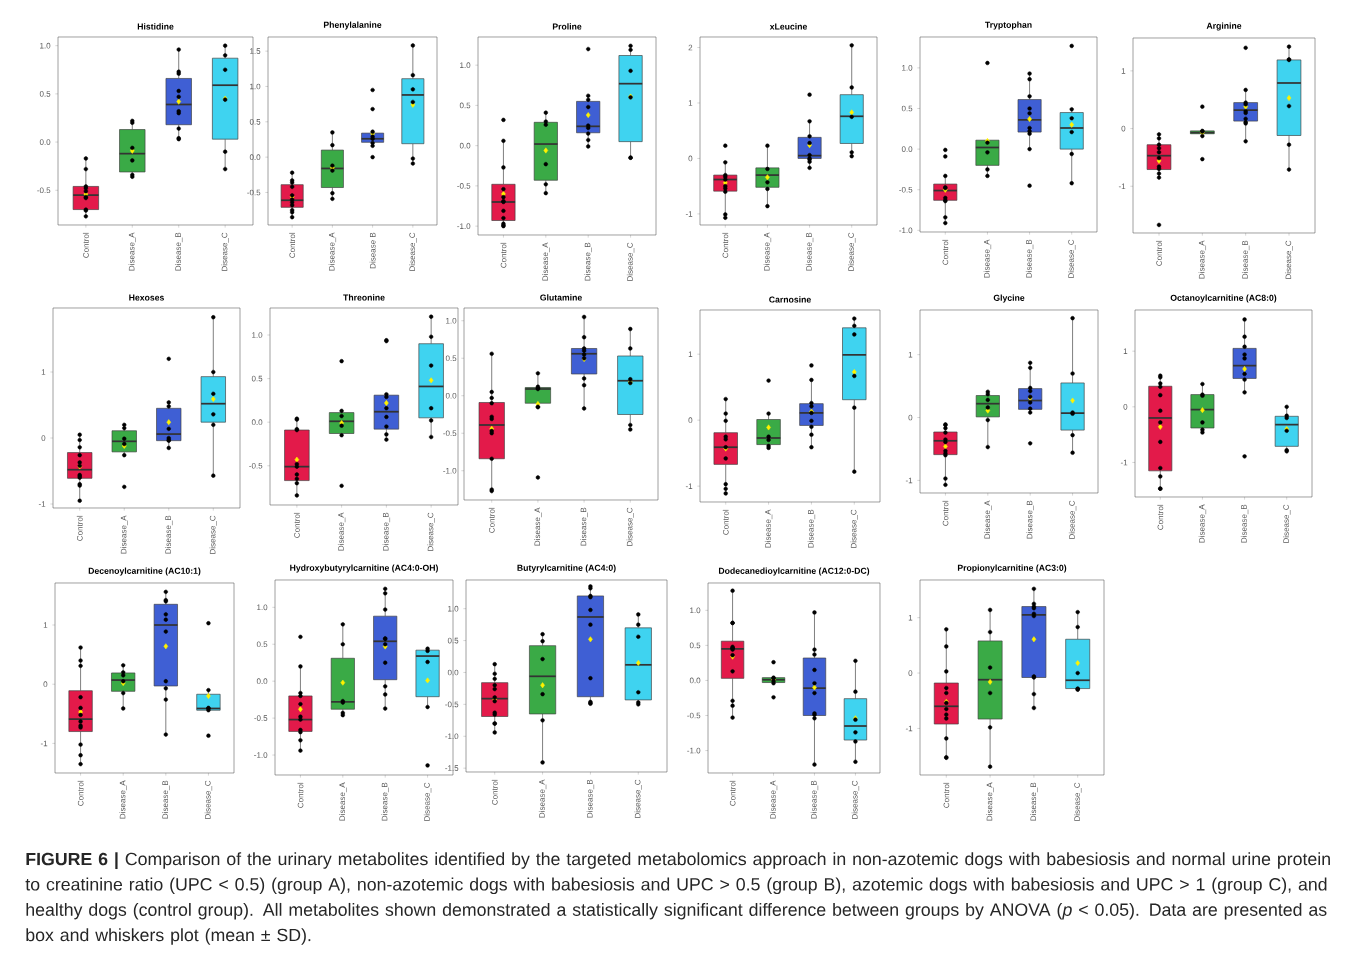  What do you see at coordinates (352, 25) in the screenshot?
I see `chart-title: Phenylalanine` at bounding box center [352, 25].